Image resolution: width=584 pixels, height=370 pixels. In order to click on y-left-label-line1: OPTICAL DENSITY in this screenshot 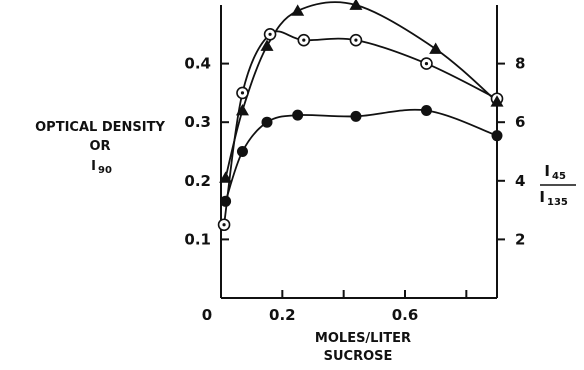, I will do `click(100, 127)`.